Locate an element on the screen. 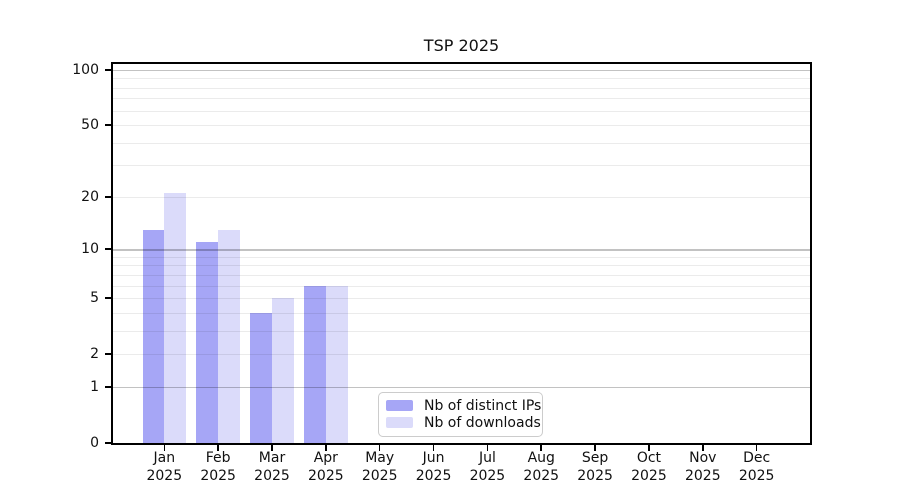 The width and height of the screenshot is (900, 500). x-tick-label-may: May 2025 is located at coordinates (379, 467).